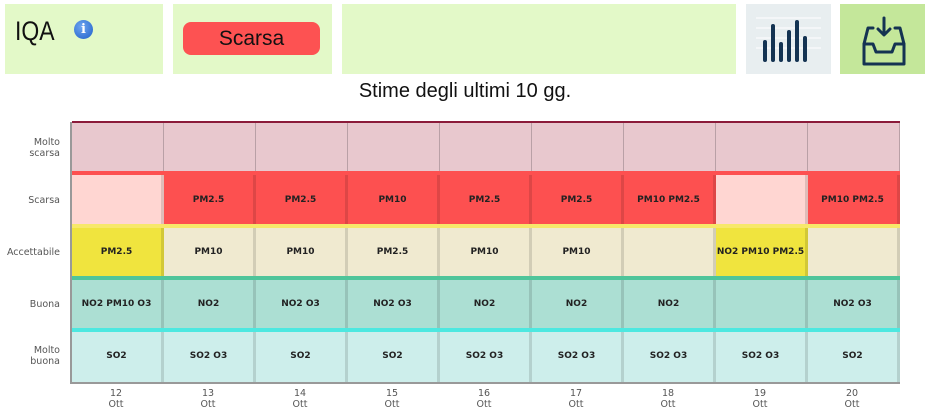  Describe the element at coordinates (484, 393) in the screenshot. I see `day-label: 16` at that location.